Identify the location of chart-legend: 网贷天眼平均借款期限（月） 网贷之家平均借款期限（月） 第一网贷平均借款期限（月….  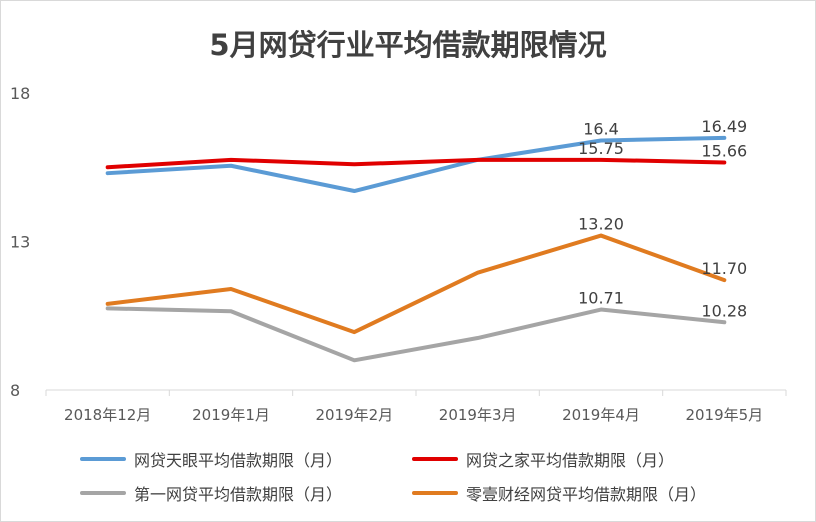
(408, 478).